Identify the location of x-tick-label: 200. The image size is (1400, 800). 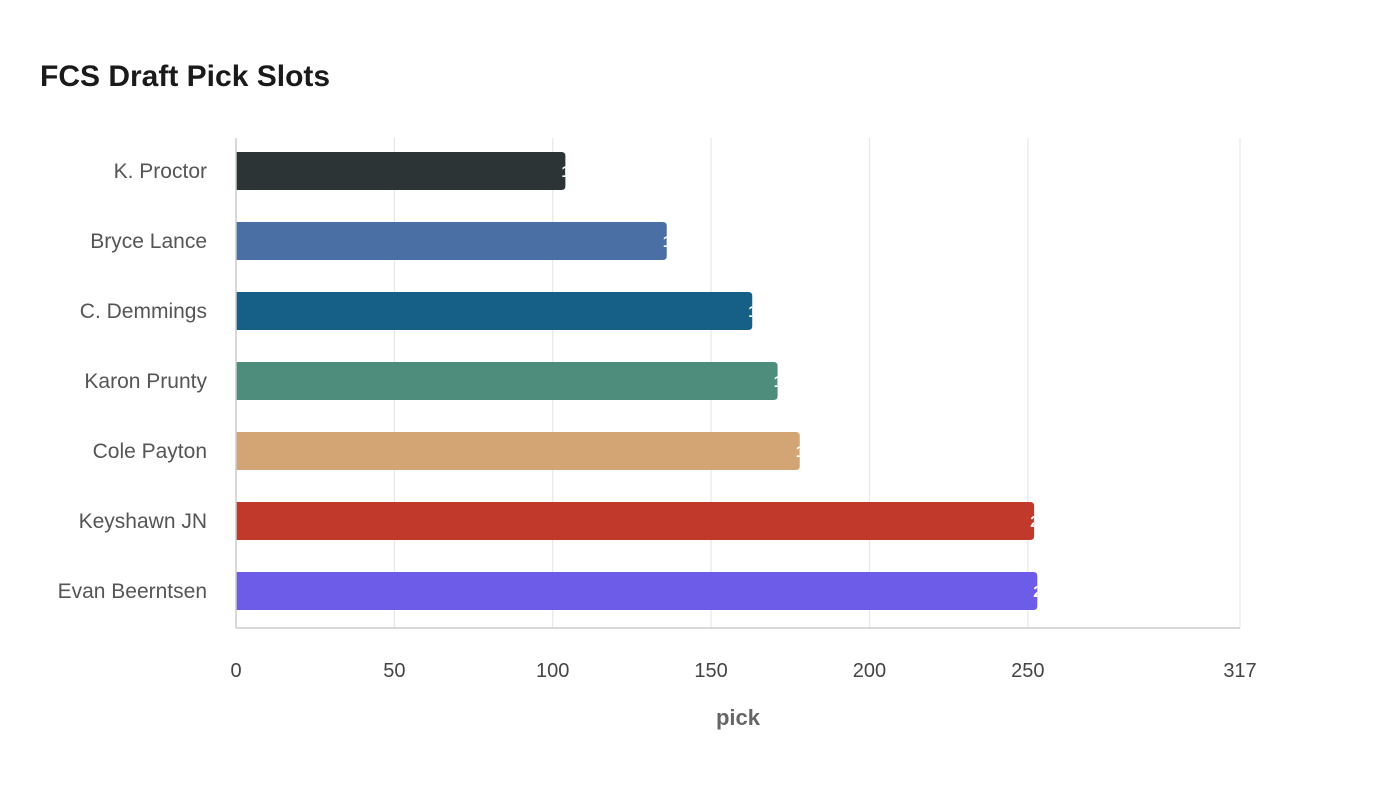
(869, 671).